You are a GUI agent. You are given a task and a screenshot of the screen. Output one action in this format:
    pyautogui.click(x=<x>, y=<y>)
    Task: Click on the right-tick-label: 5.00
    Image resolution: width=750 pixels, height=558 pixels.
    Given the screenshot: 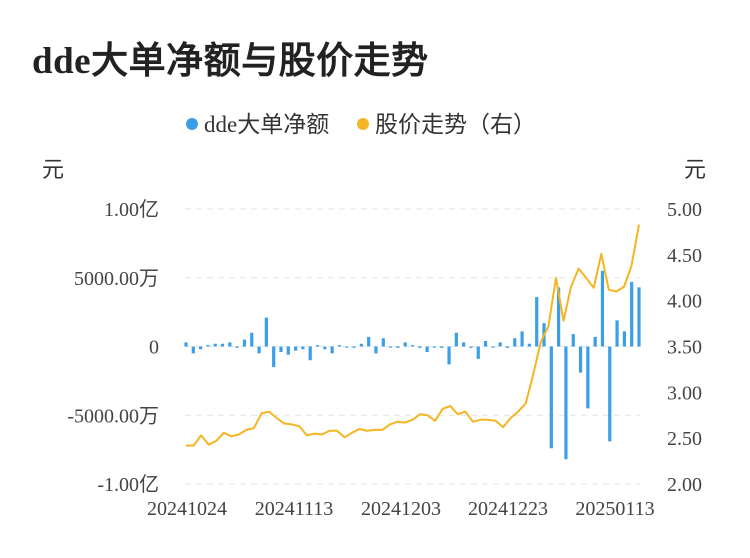 What is the action you would take?
    pyautogui.click(x=684, y=210)
    